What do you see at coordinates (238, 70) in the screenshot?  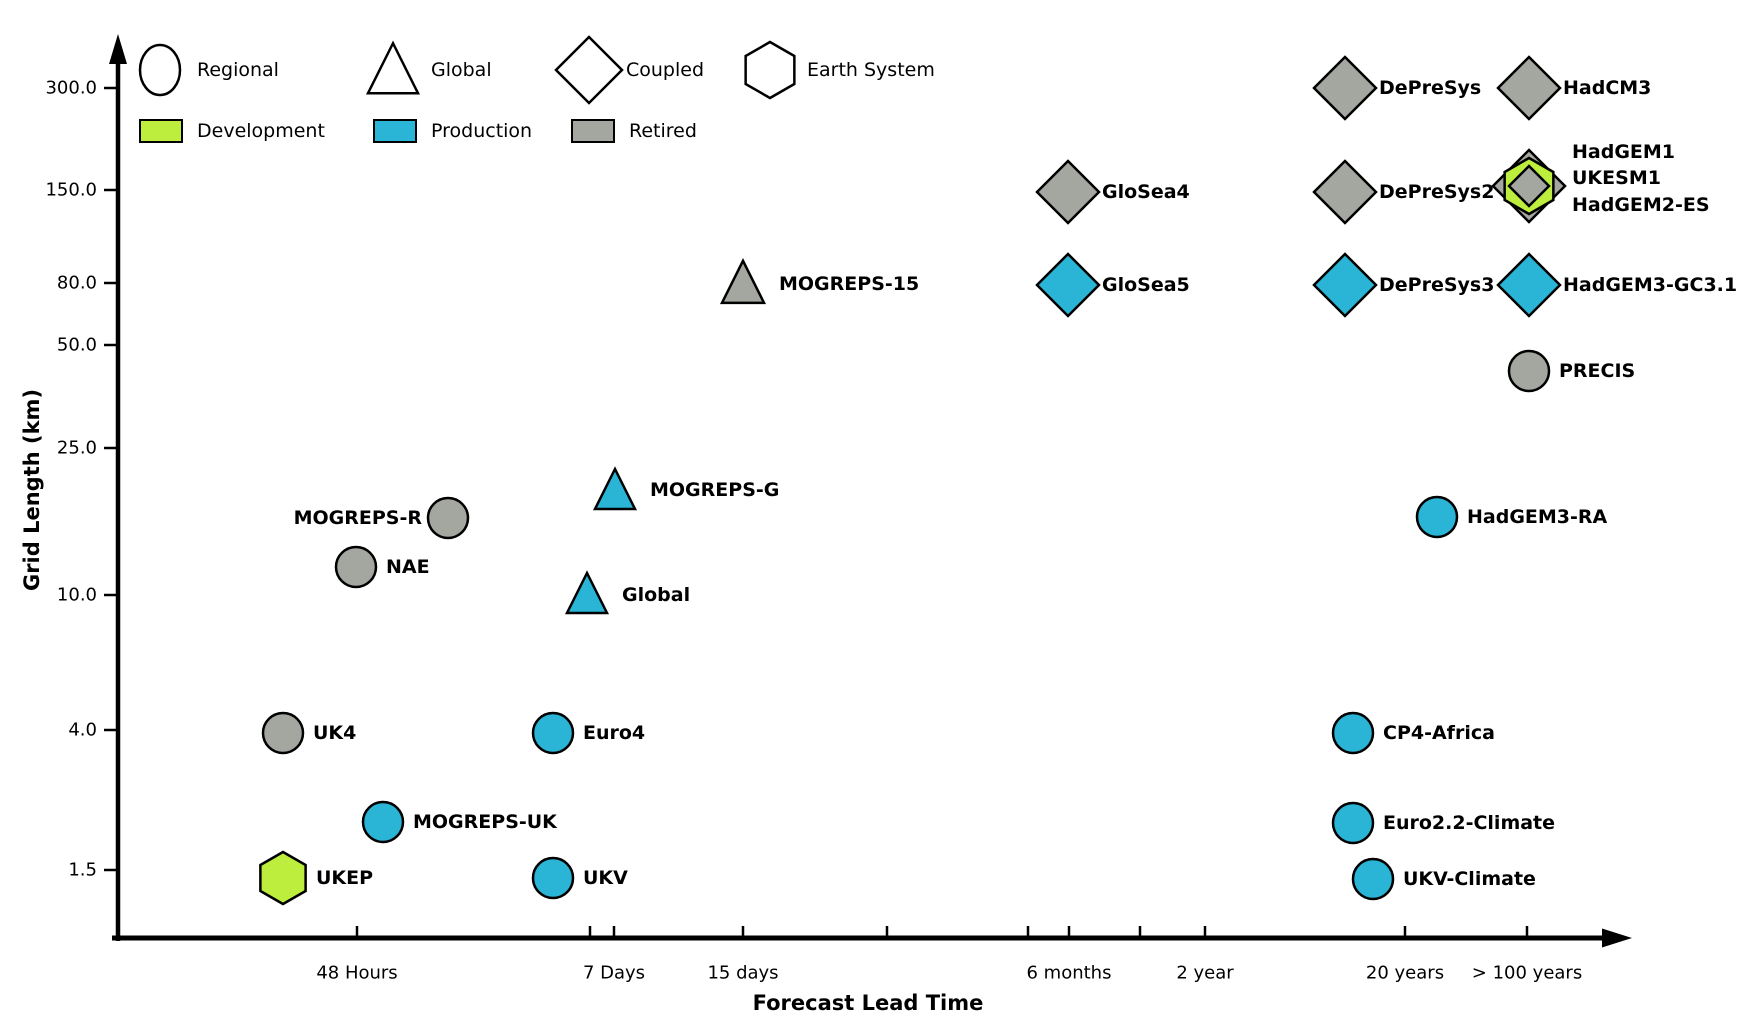 I see `legend-label-regional: Regional` at bounding box center [238, 70].